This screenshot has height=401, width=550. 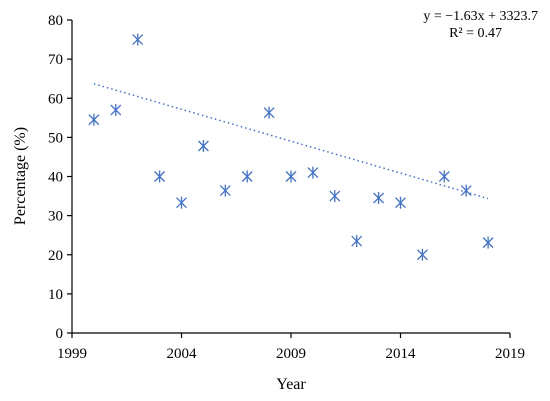 I want to click on y-axis-title: Percentage (%), so click(x=20, y=176).